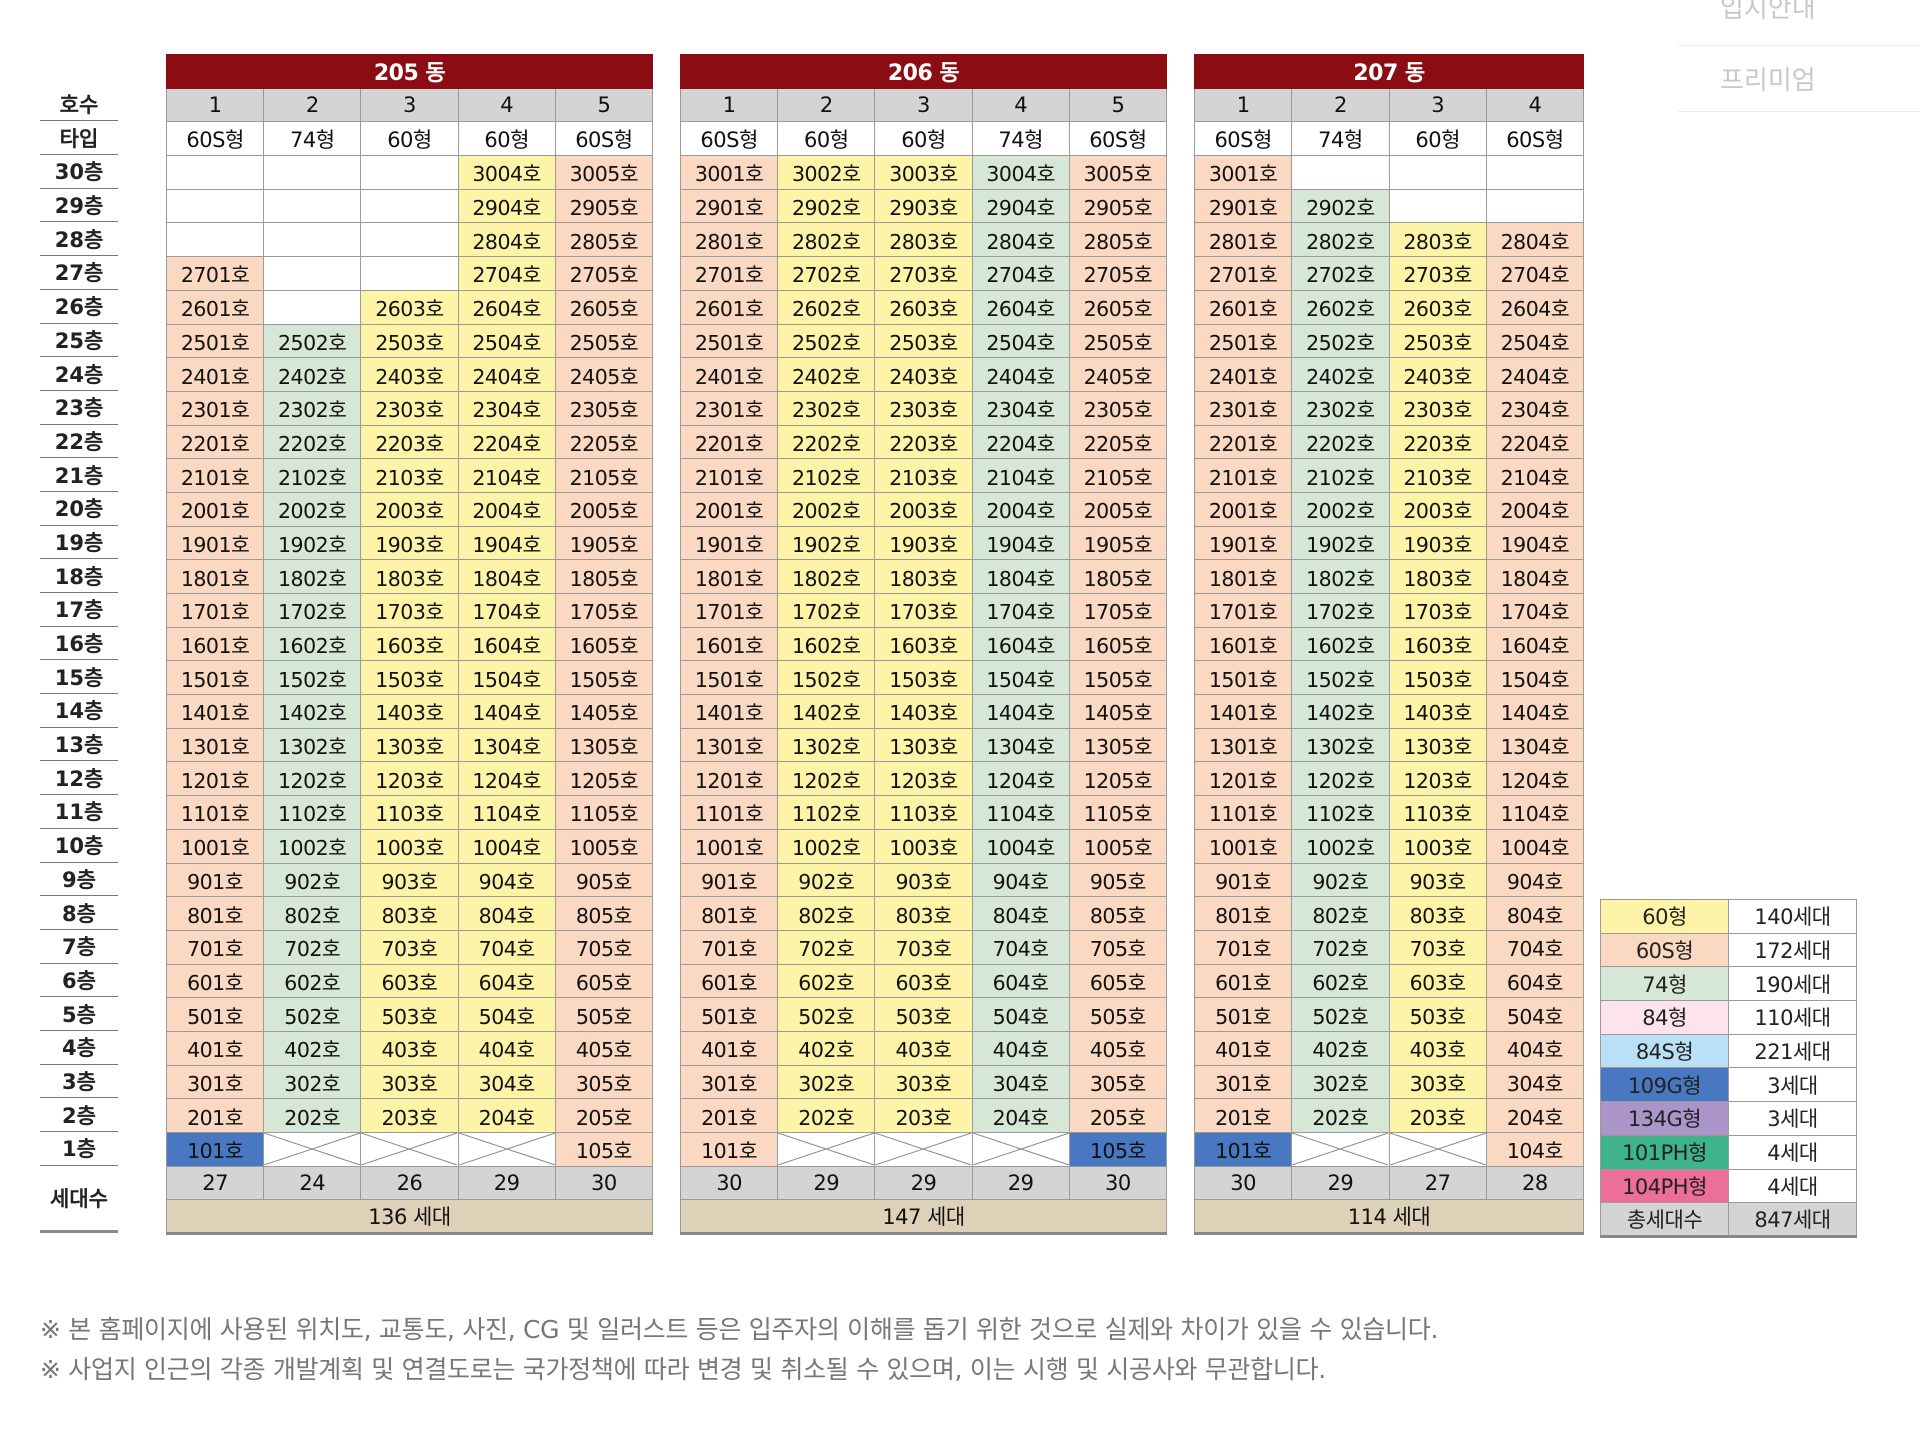  Describe the element at coordinates (1020, 745) in the screenshot. I see `unit-cell: 1304호` at that location.